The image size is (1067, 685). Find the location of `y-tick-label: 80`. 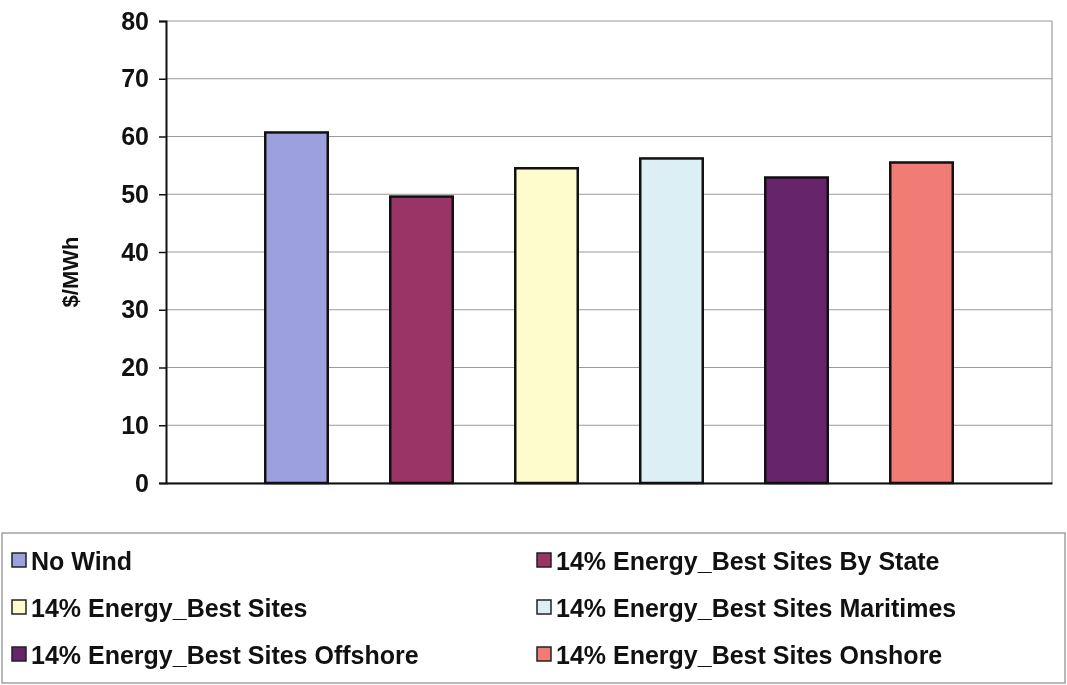

y-tick-label: 80 is located at coordinates (135, 20).